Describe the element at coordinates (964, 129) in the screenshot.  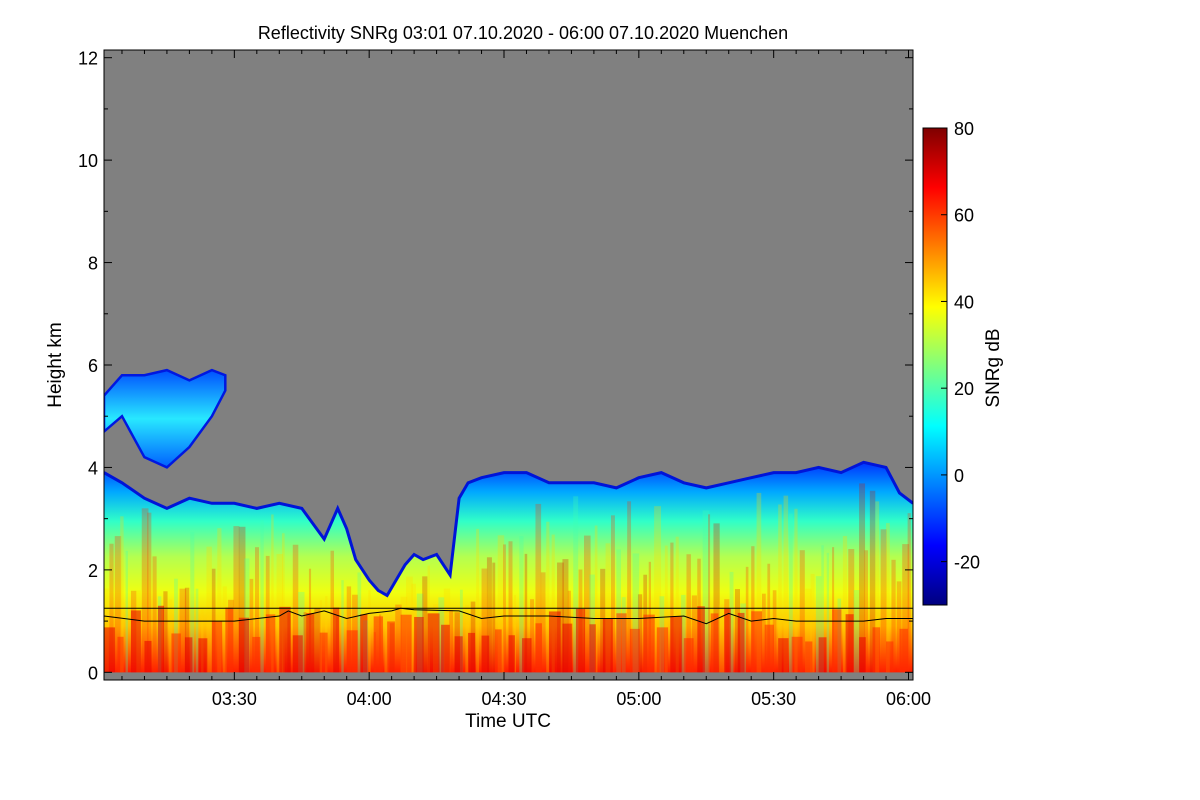
I see `colorbar-tick-label: 80` at that location.